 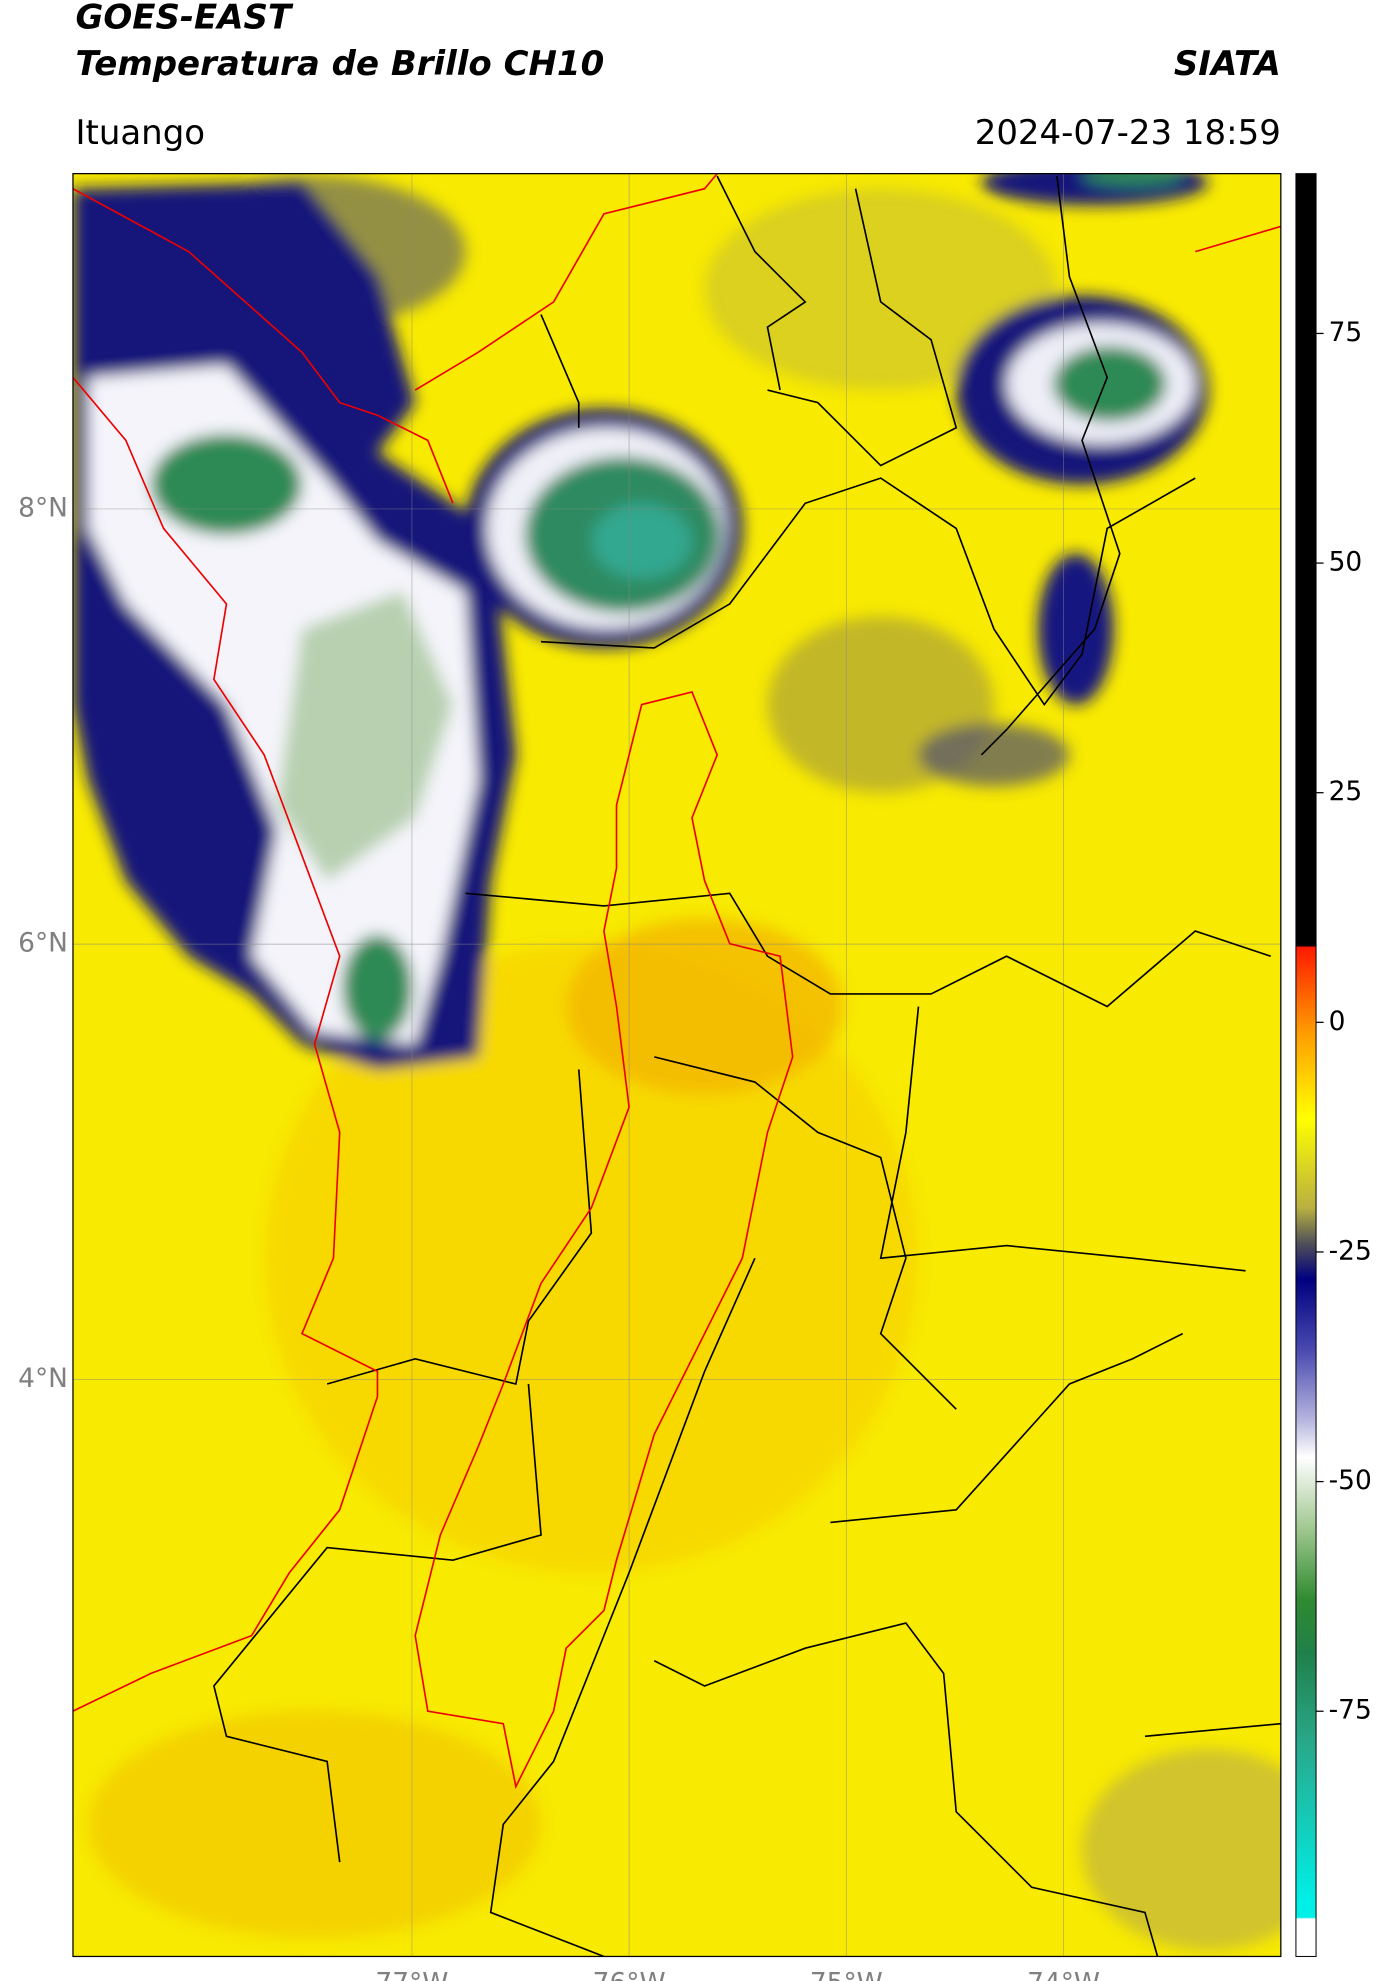 I want to click on colorbar-tick-label: 75, so click(x=1346, y=332).